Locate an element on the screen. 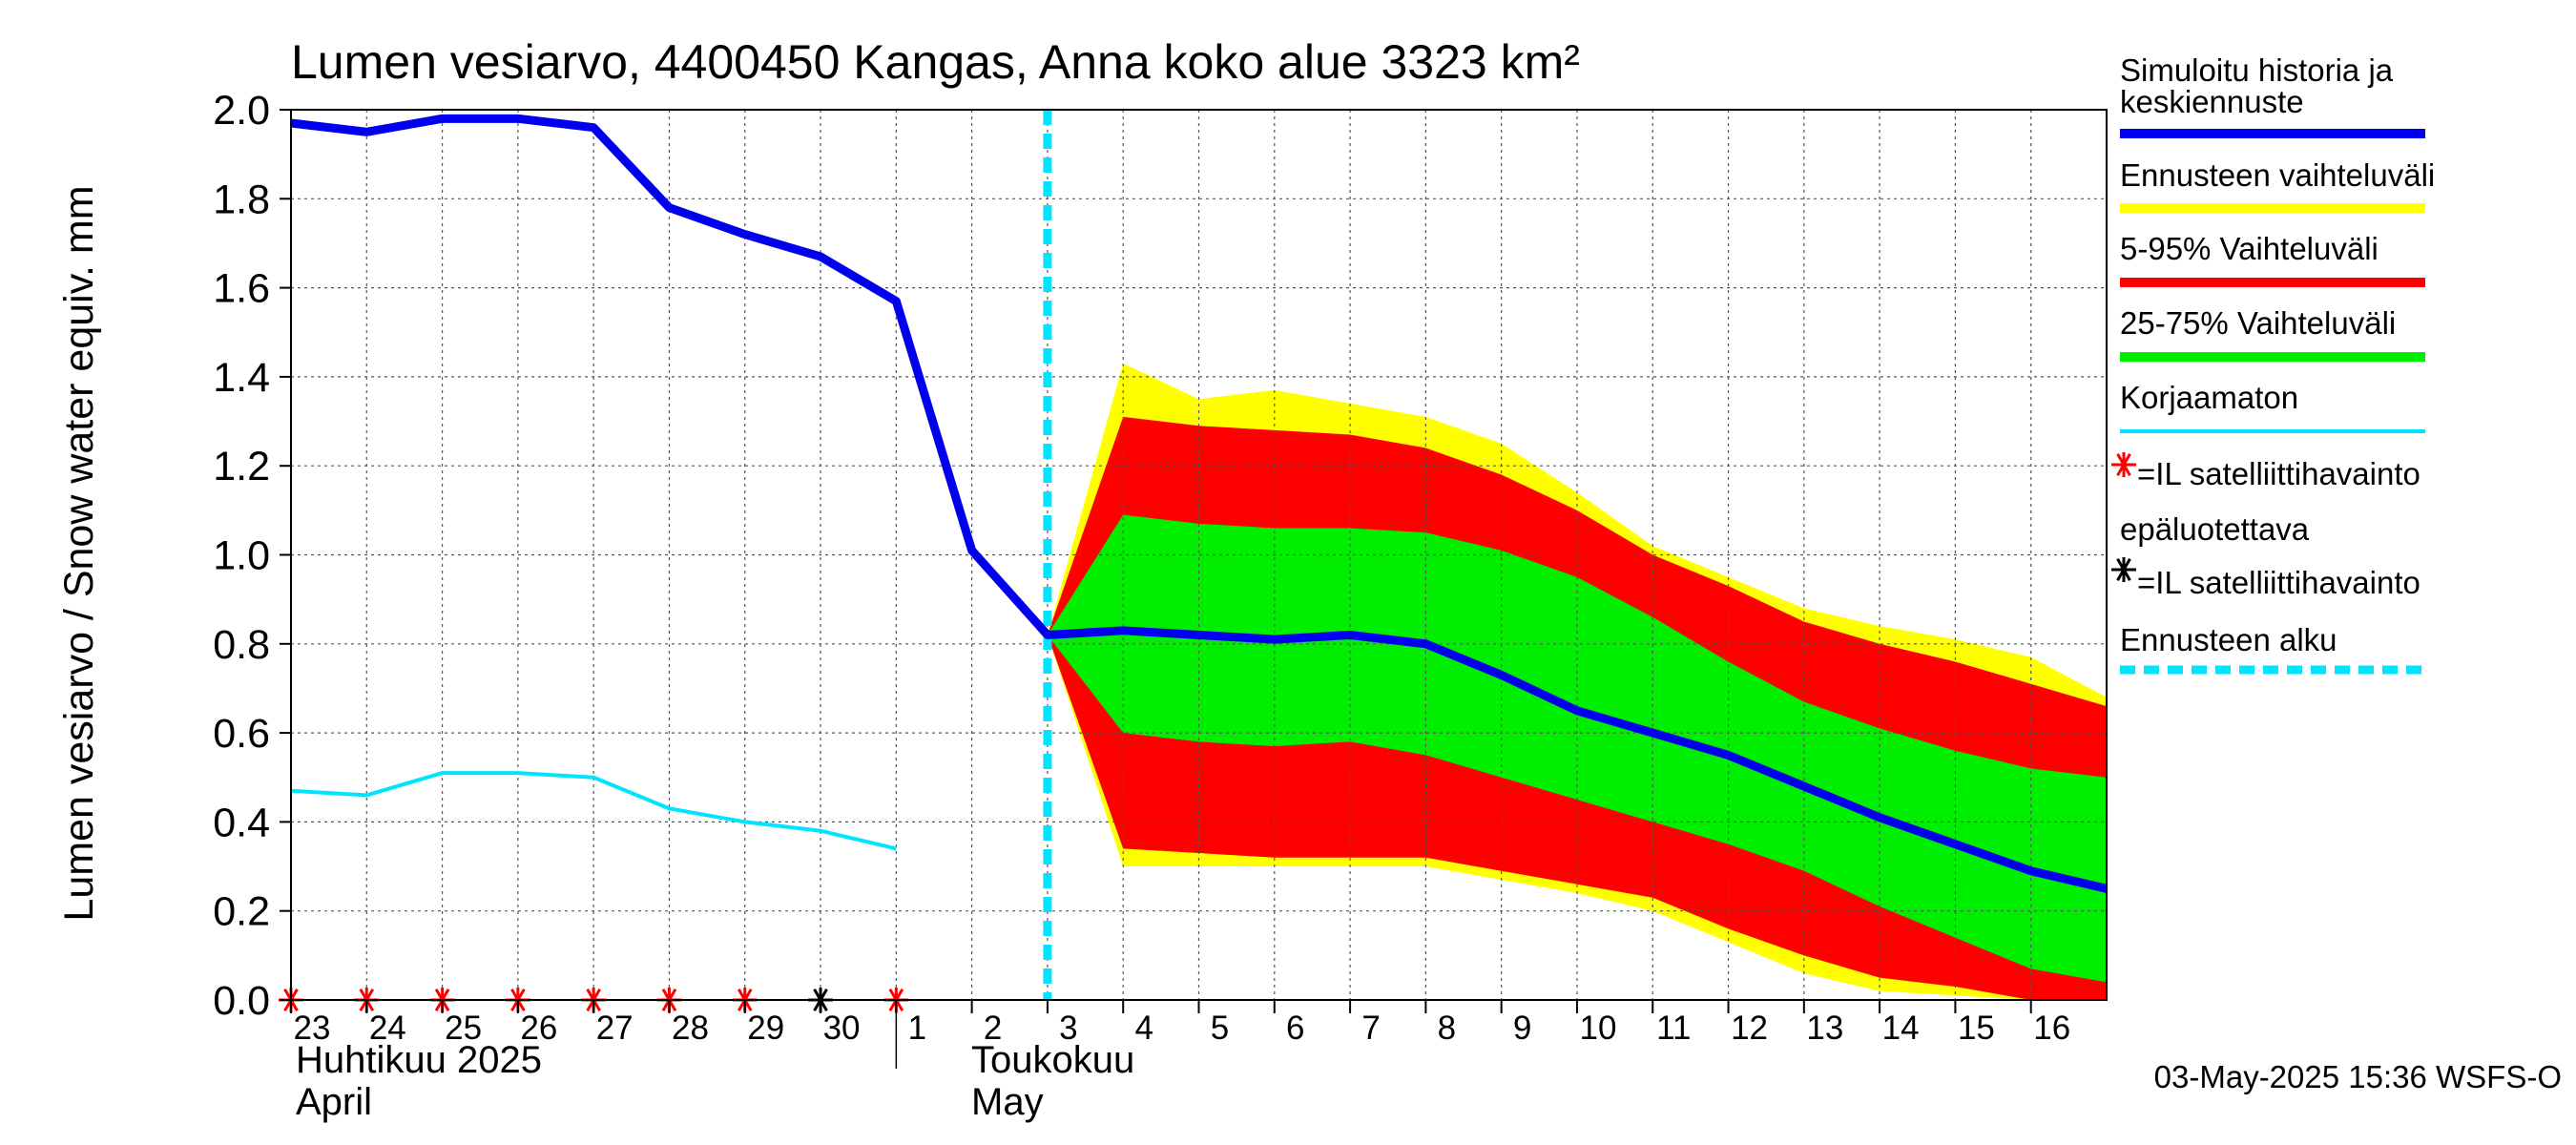 This screenshot has width=2576, height=1145. x-axis: 23 24 25 26 27 28 29 30 1 2 3 4 5 6 7 8 9 10 11 12 13 14 15 16 is located at coordinates (1180, 1034).